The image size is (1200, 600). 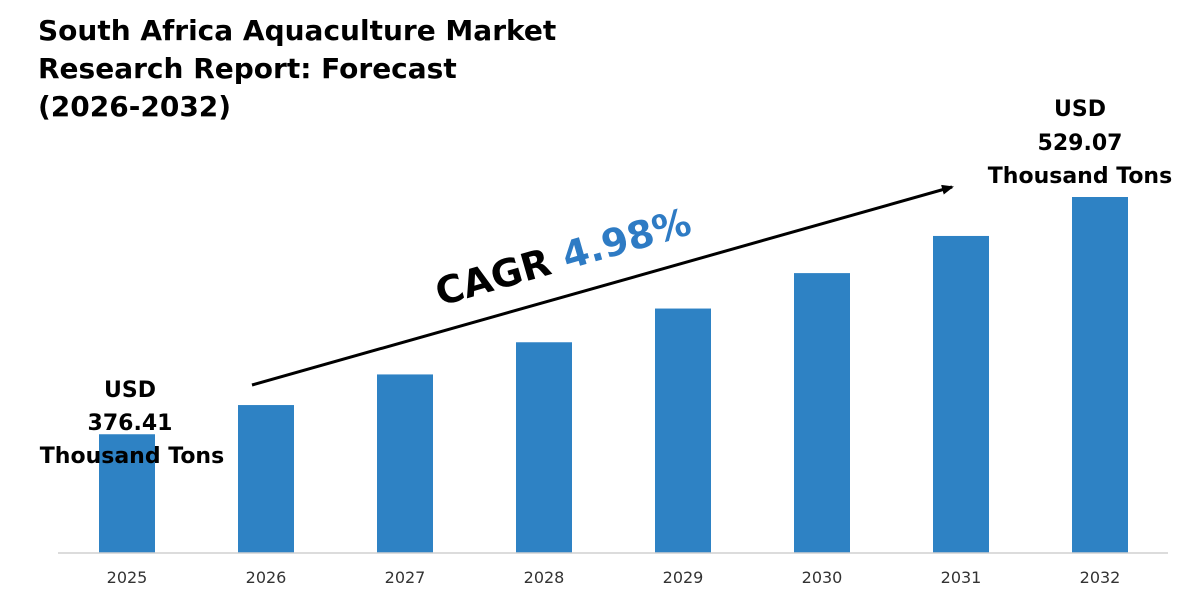 What do you see at coordinates (544, 447) in the screenshot?
I see `bar-2028` at bounding box center [544, 447].